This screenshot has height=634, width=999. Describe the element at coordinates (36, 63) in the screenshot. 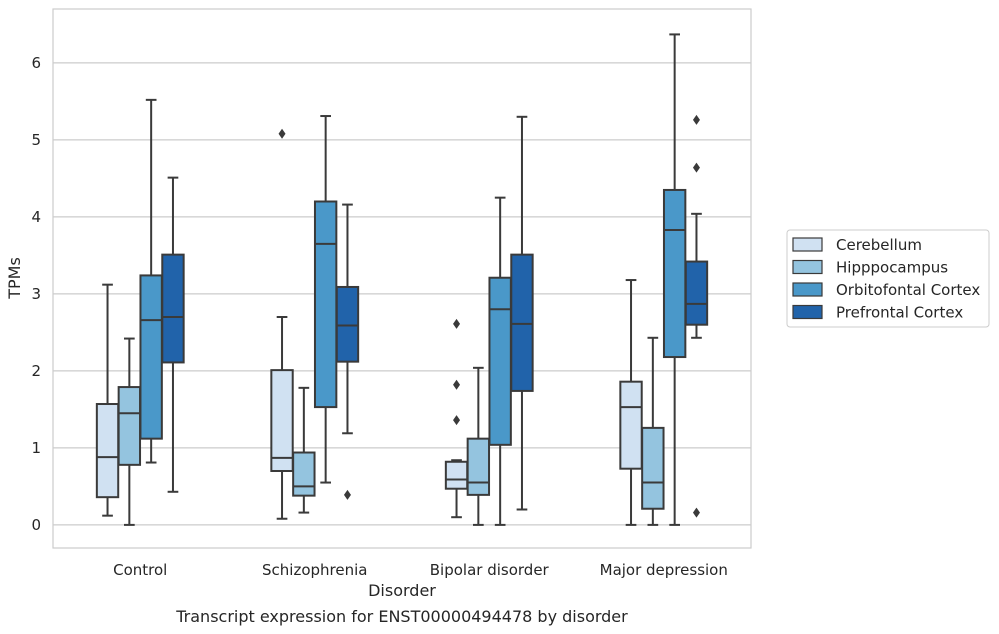

I see `y-tick-label: 6` at that location.